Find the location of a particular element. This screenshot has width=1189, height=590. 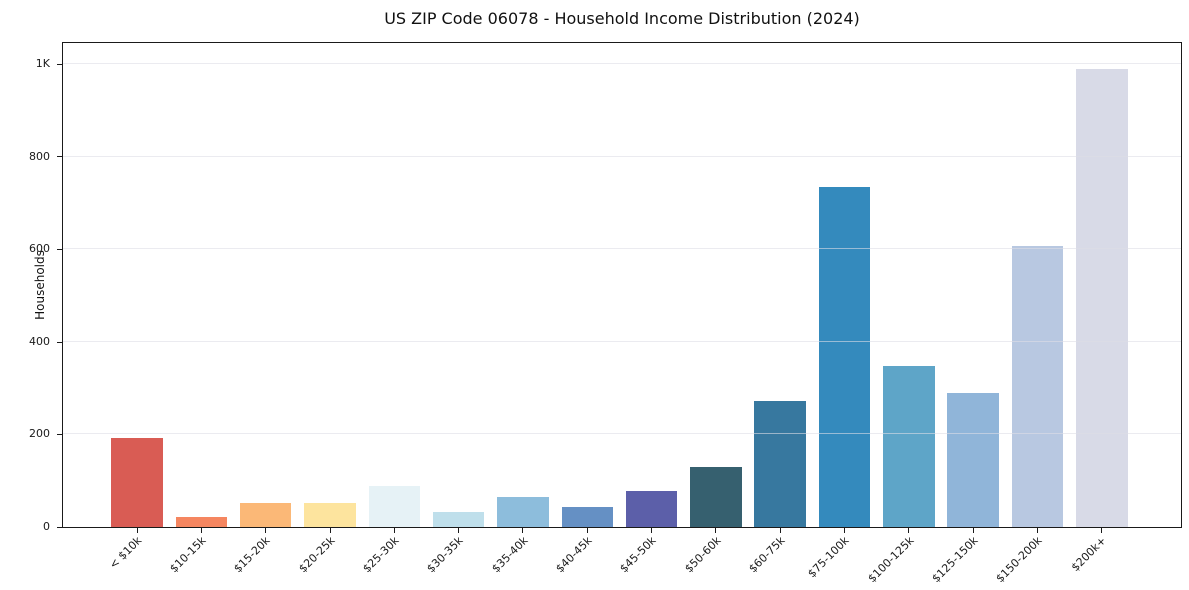

x-tick-label: $30-35k is located at coordinates (445, 555).